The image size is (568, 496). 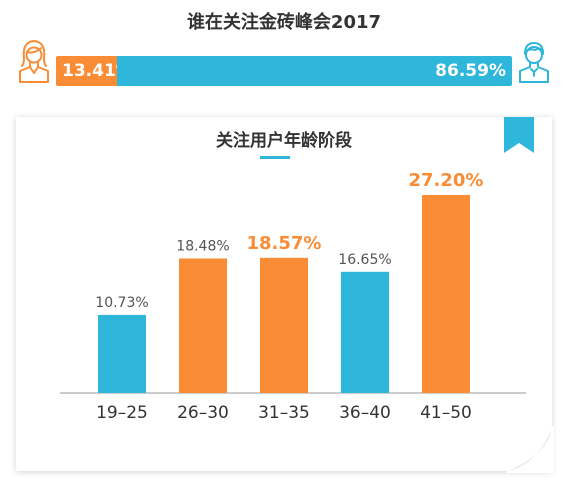 What do you see at coordinates (446, 180) in the screenshot?
I see `value-label-41-50: 27.20%` at bounding box center [446, 180].